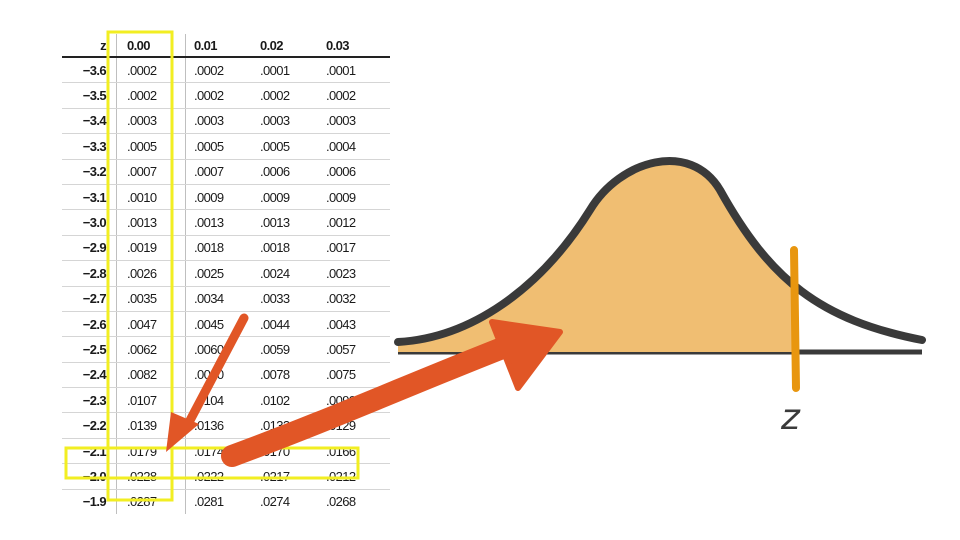 The width and height of the screenshot is (960, 540). I want to click on probability-cell: .0078, so click(285, 375).